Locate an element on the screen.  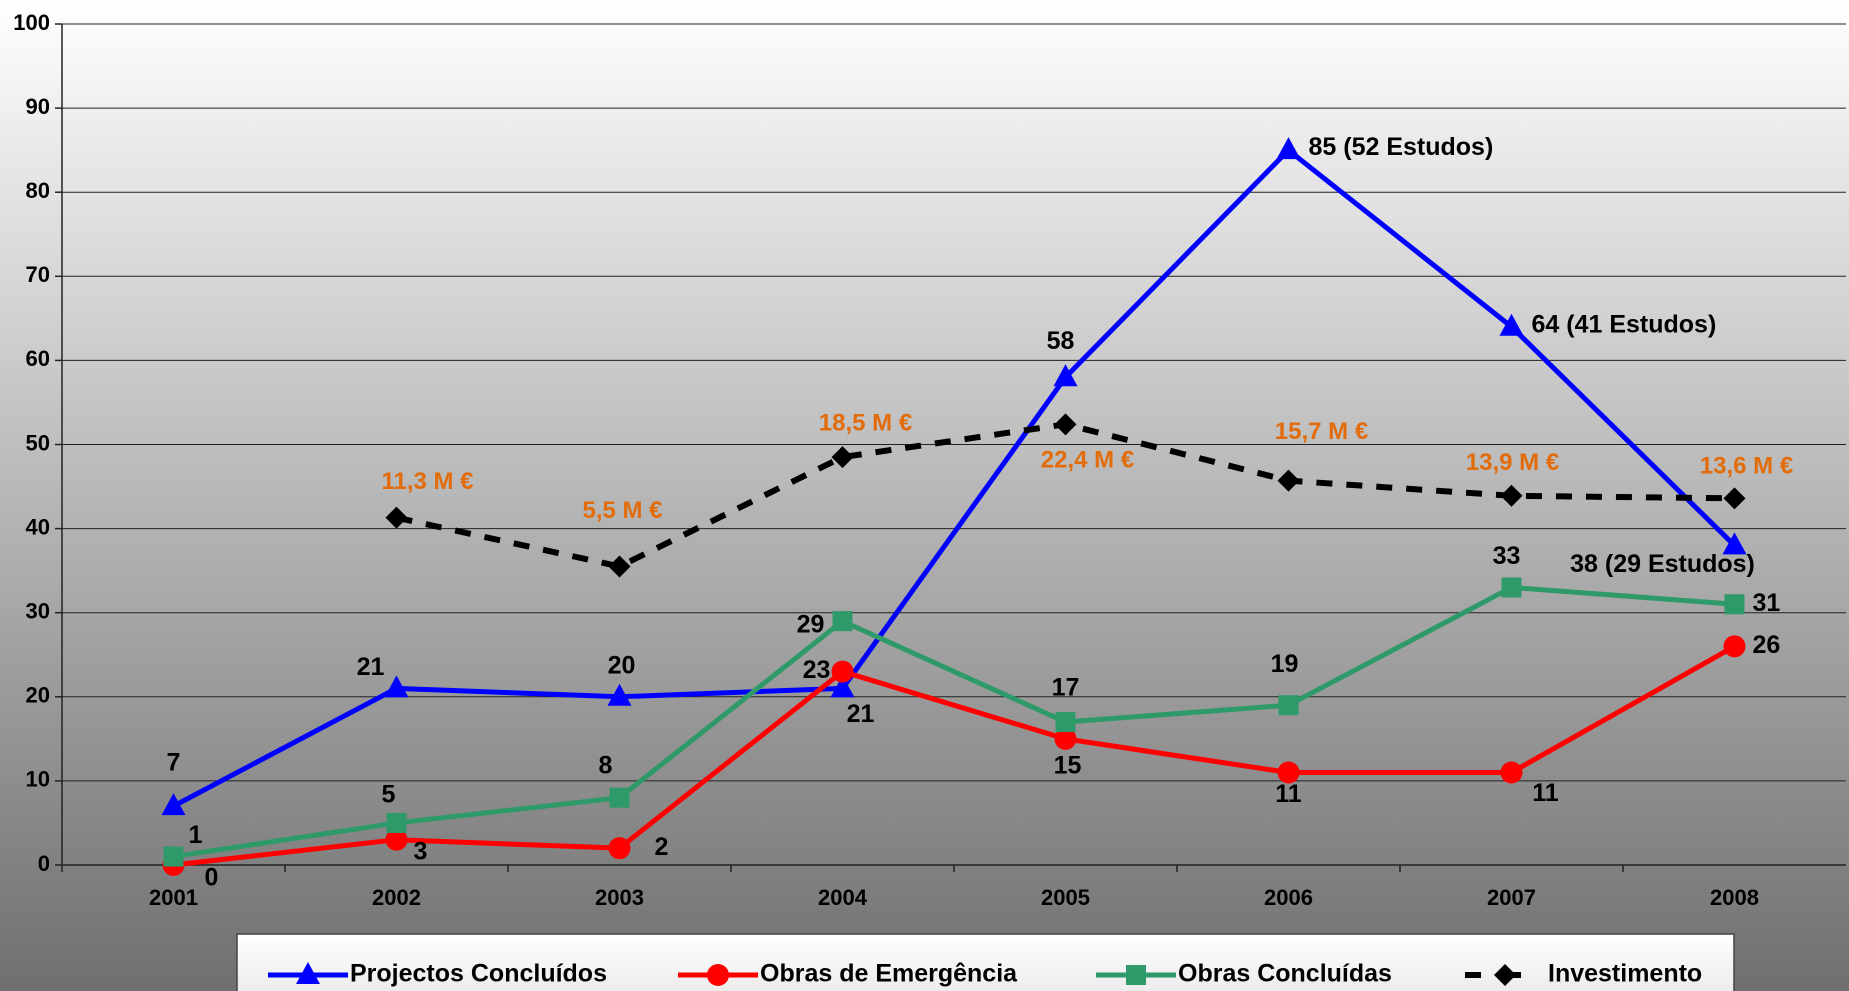
legend-box is located at coordinates (985, 962).